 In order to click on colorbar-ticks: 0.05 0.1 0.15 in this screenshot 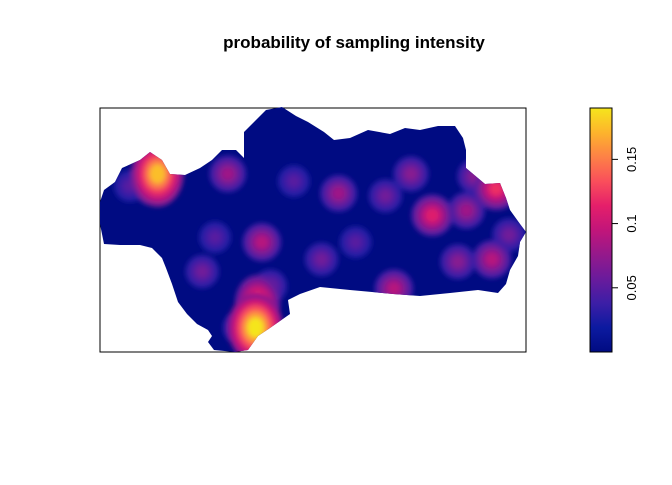, I will do `click(625, 223)`.